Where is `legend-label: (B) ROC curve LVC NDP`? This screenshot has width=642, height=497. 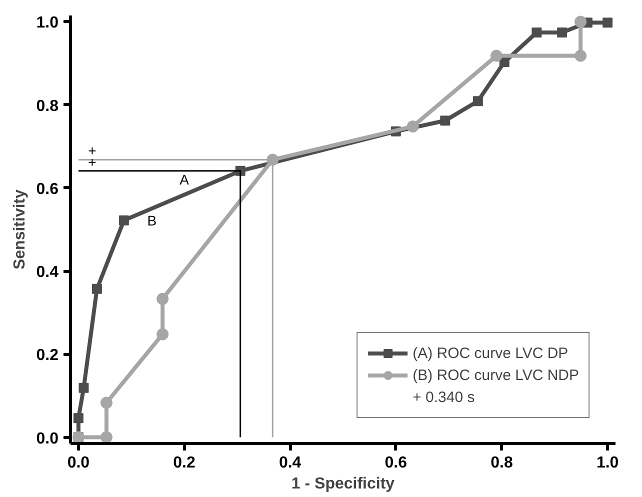
legend-label: (B) ROC curve LVC NDP is located at coordinates (495, 375).